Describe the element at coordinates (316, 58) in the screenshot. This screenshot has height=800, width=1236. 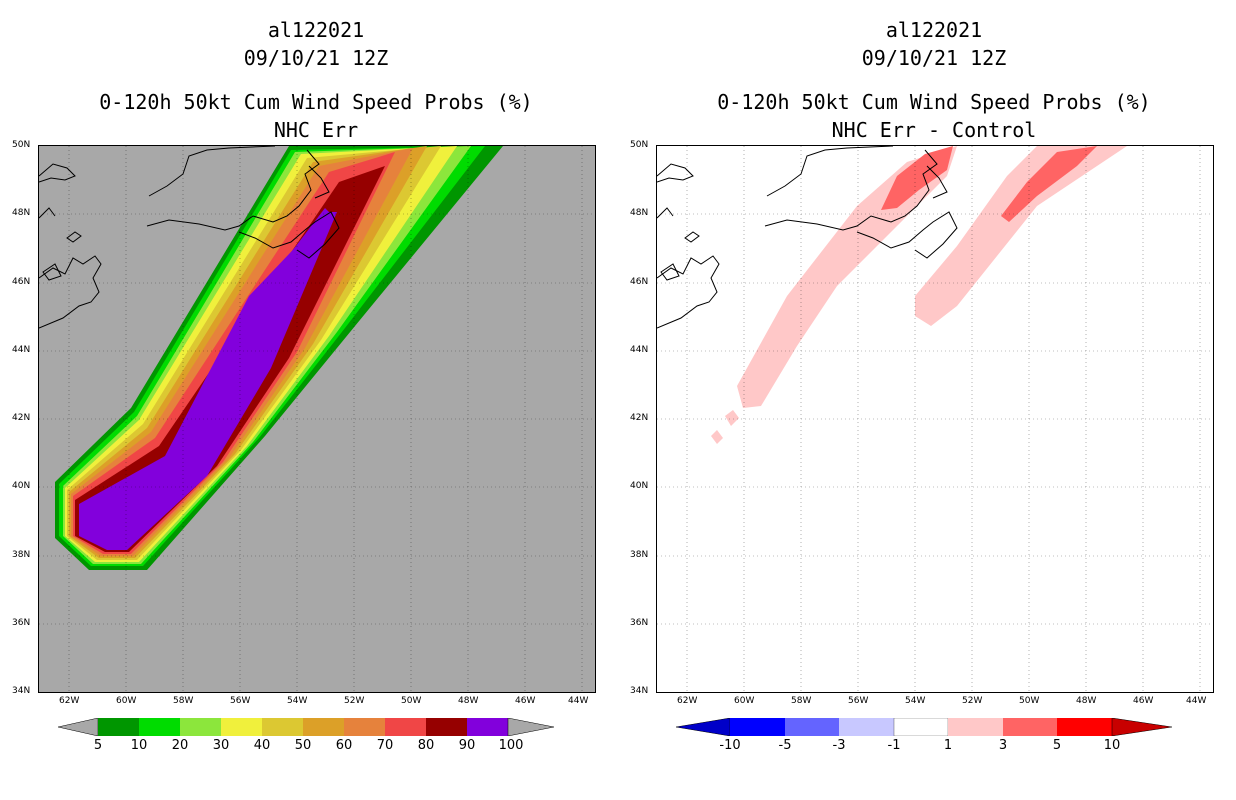
I see `left-title-datetime: 09/10/21 12Z` at that location.